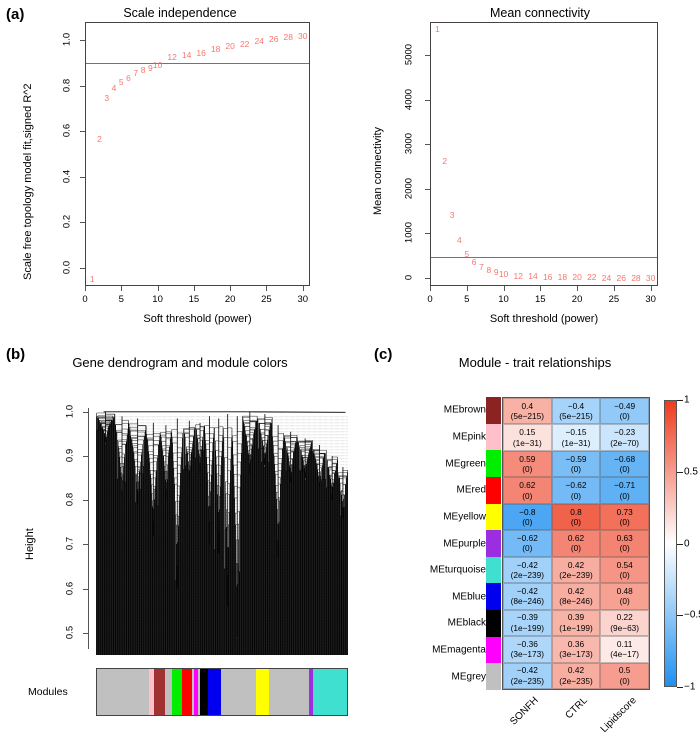 This screenshot has width=700, height=745. What do you see at coordinates (70, 544) in the screenshot?
I see `ytick-label: 0.7` at bounding box center [70, 544].